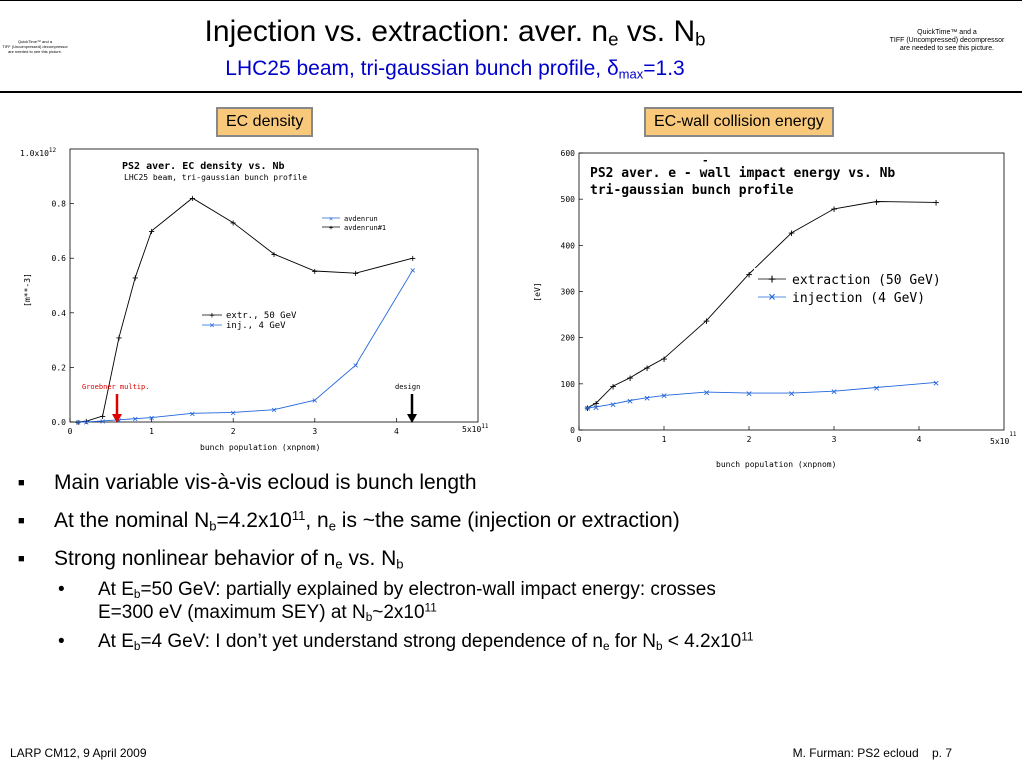 This screenshot has height=768, width=1024. Describe the element at coordinates (572, 430) in the screenshot. I see `y-tick-label: 0` at that location.